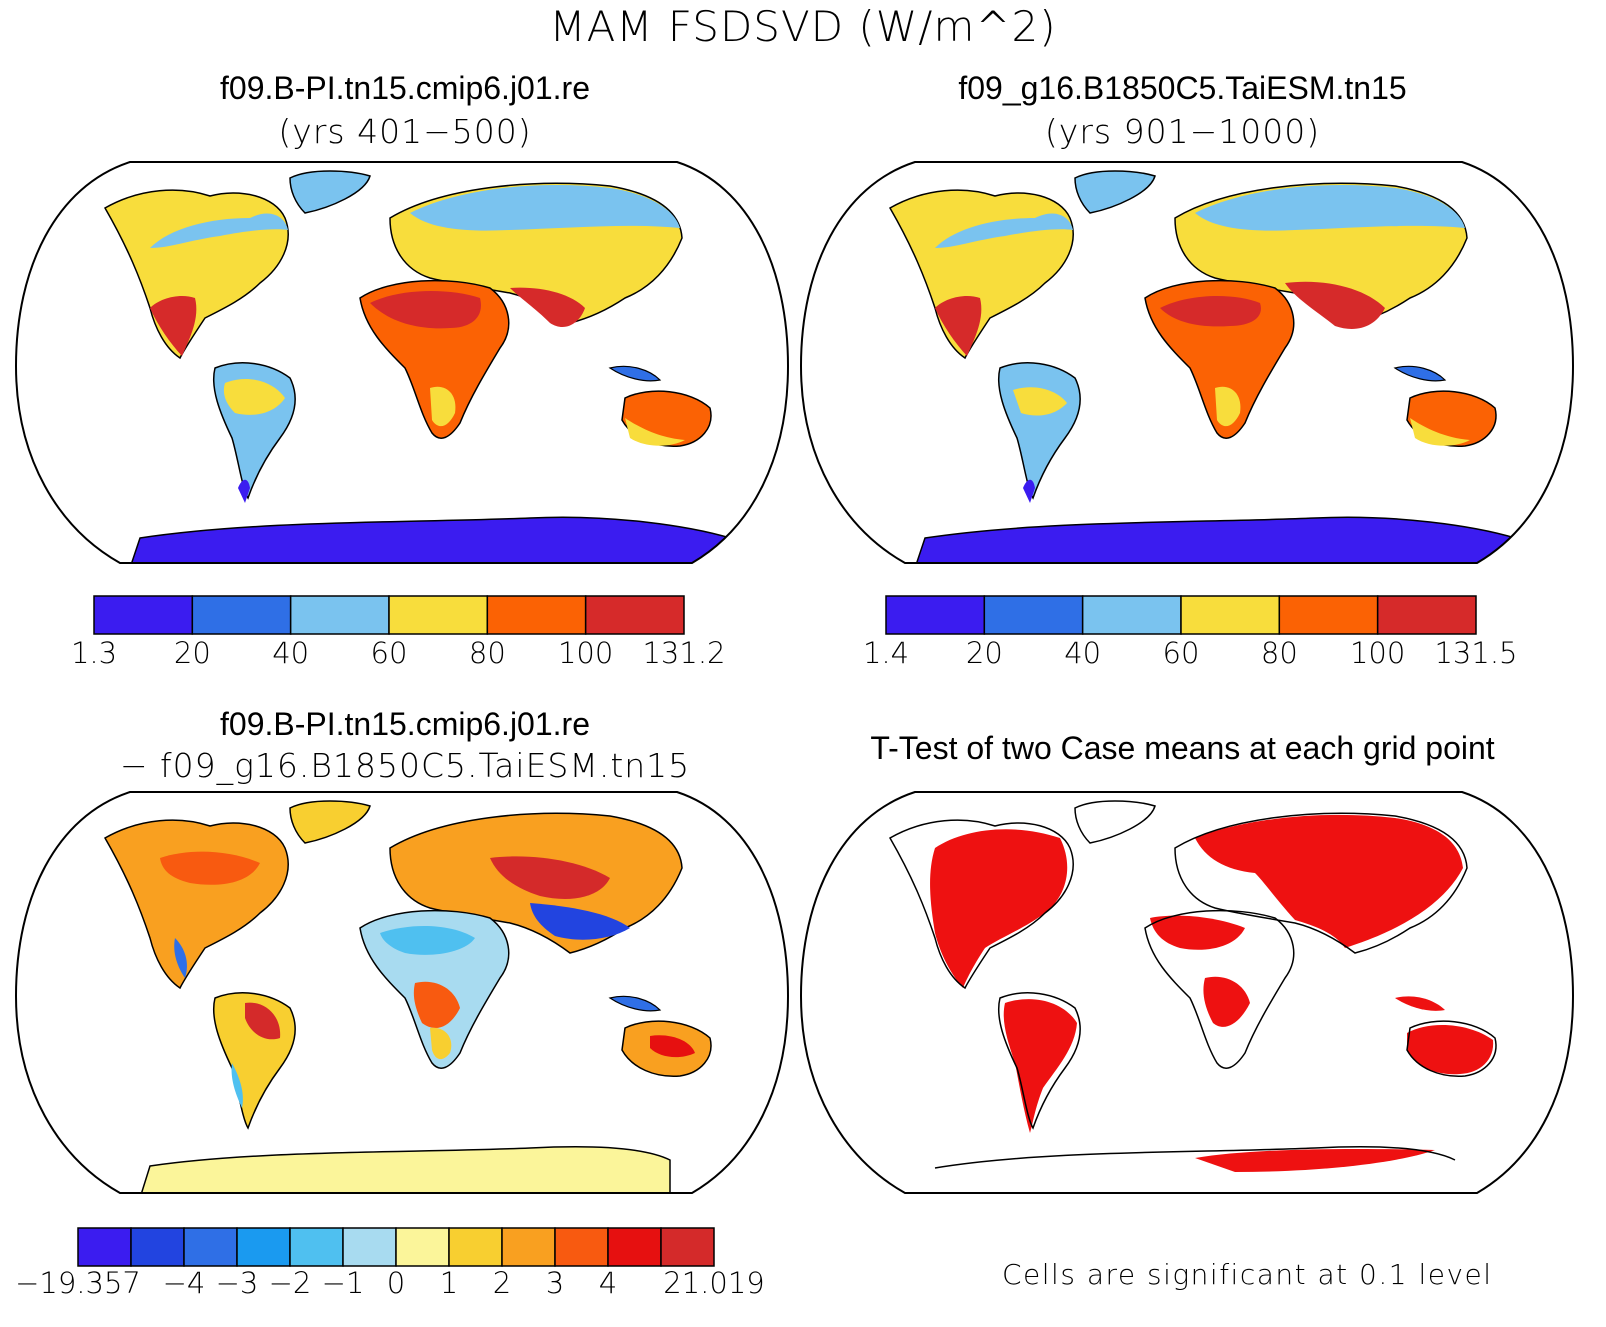 This screenshot has width=1606, height=1327. I want to click on colorbar-tick-label: 2, so click(502, 1283).